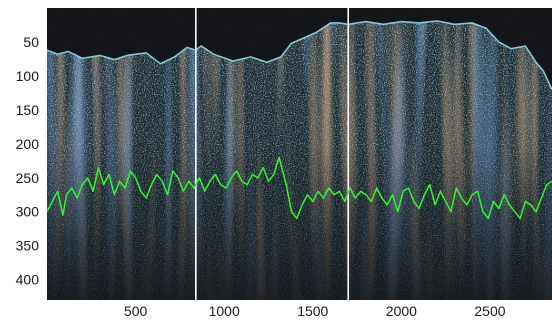 The height and width of the screenshot is (320, 552). I want to click on y-tick-label: 50, so click(31, 42).